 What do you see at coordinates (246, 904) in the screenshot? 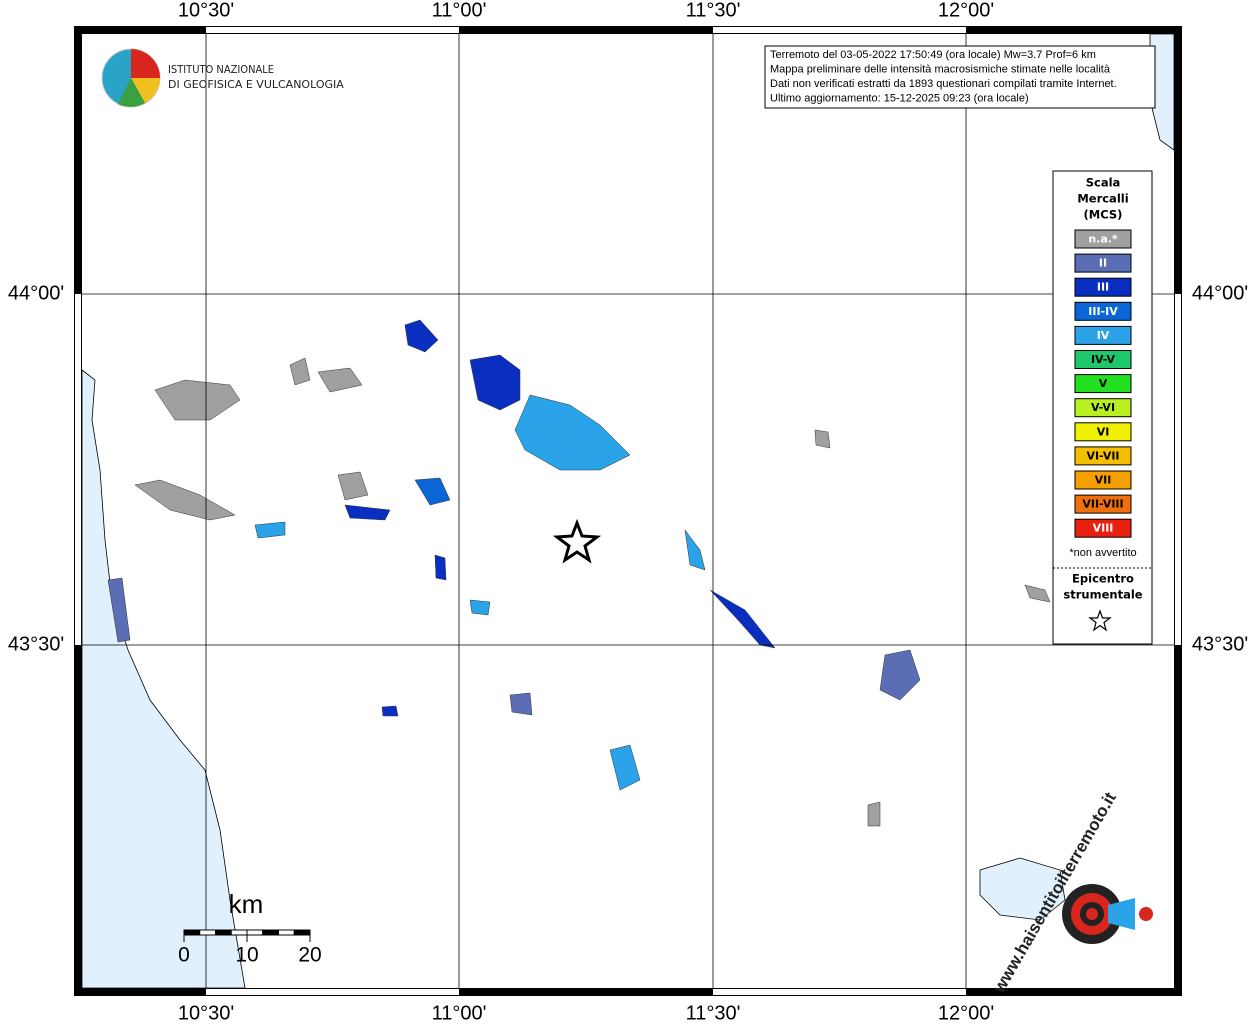
I see `scale-unit: km` at bounding box center [246, 904].